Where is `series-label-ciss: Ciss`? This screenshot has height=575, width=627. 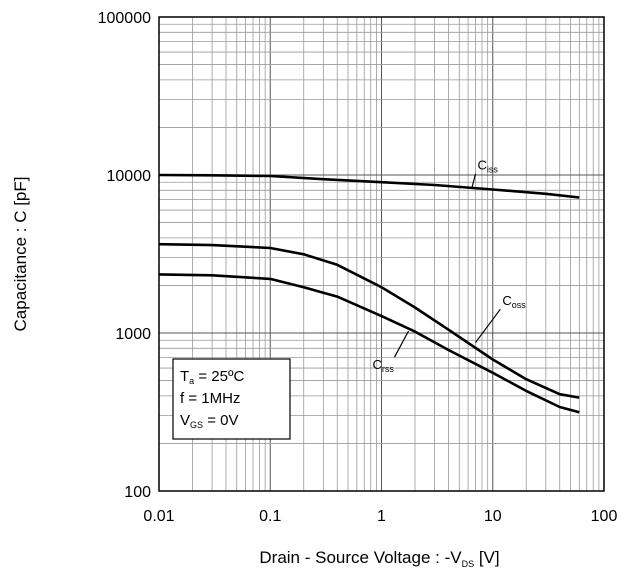
series-label-ciss: Ciss is located at coordinates (488, 166).